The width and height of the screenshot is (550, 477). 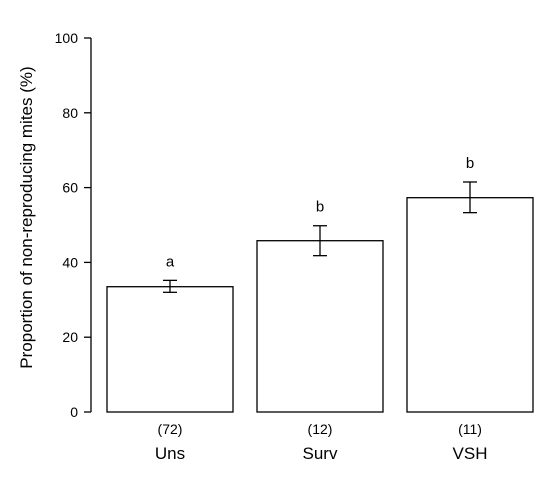 What do you see at coordinates (70, 337) in the screenshot?
I see `y-tick-label: 20` at bounding box center [70, 337].